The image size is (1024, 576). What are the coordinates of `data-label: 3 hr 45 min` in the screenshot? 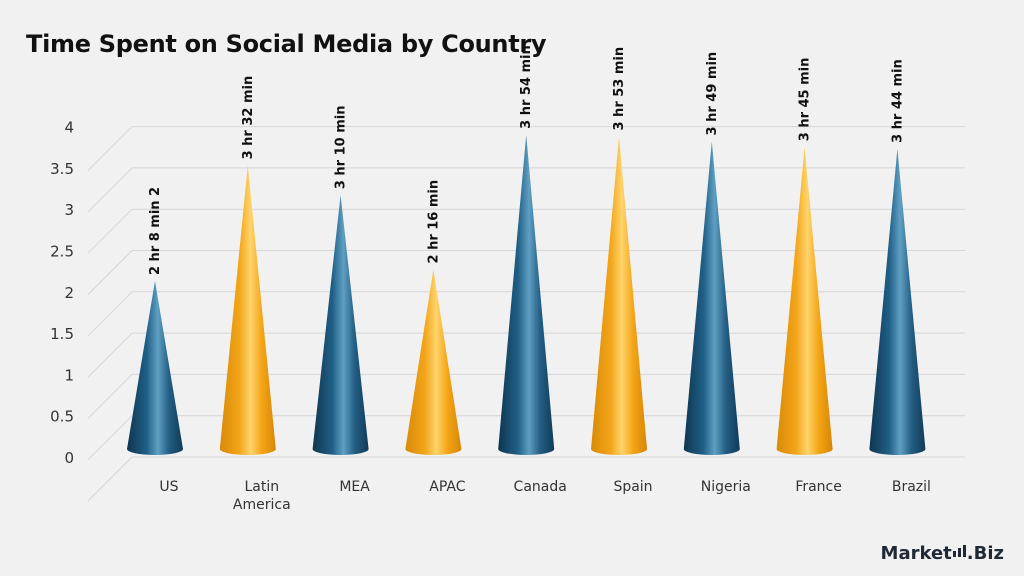 It's located at (805, 100).